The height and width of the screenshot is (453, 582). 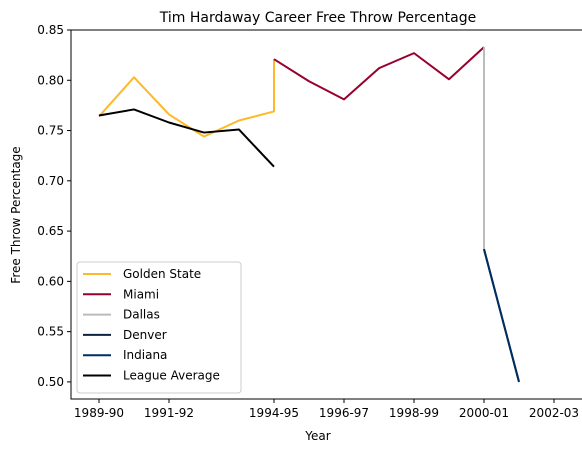 What do you see at coordinates (554, 413) in the screenshot?
I see `x-tick-label: 2002-03` at bounding box center [554, 413].